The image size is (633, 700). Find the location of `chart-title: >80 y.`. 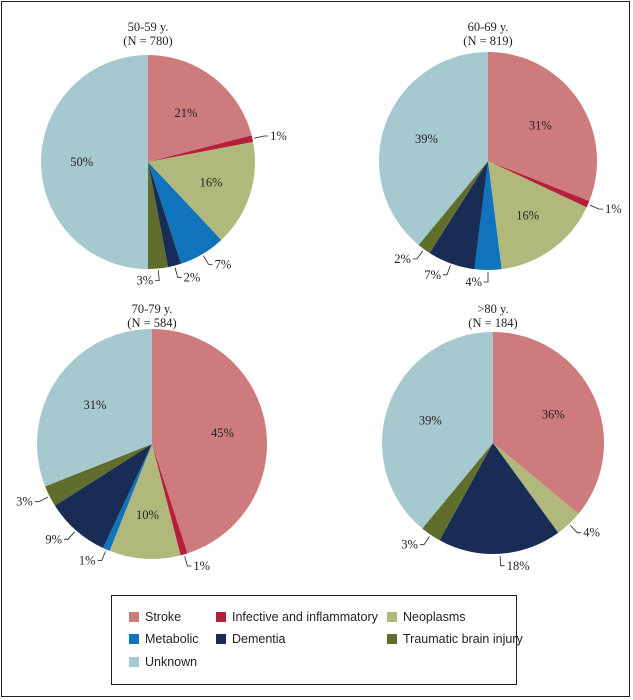

chart-title: >80 y. is located at coordinates (492, 309).